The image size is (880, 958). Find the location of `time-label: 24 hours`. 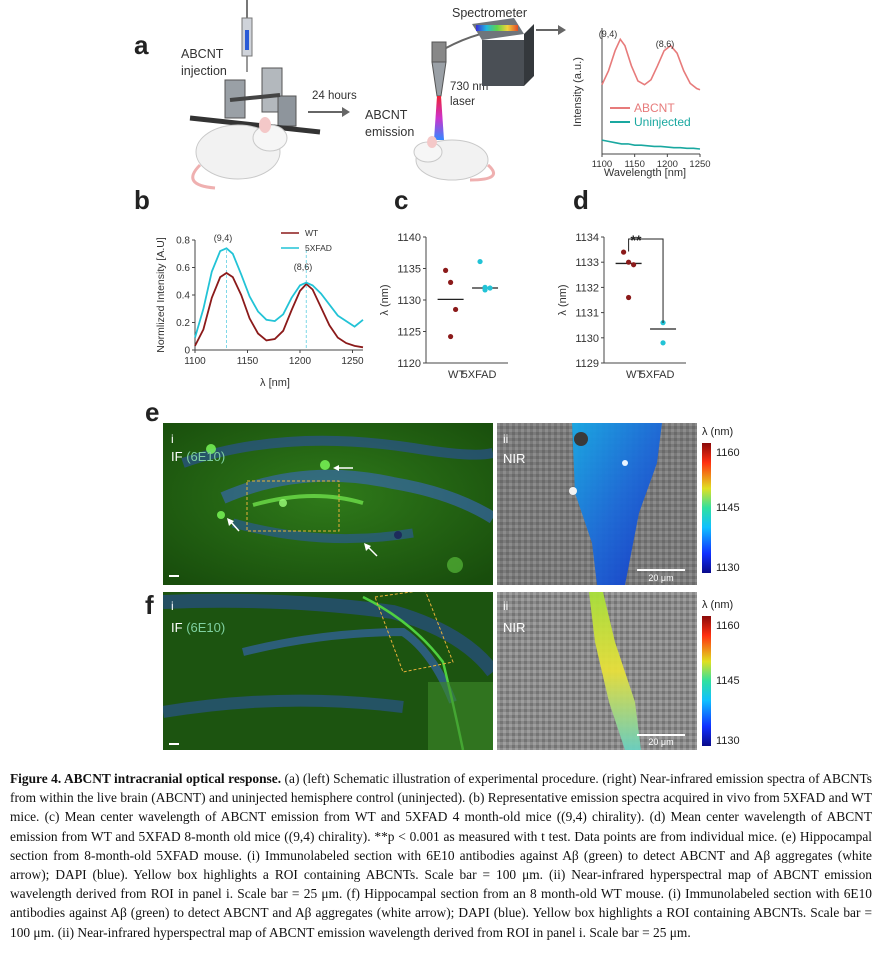

time-label: 24 hours is located at coordinates (334, 96).